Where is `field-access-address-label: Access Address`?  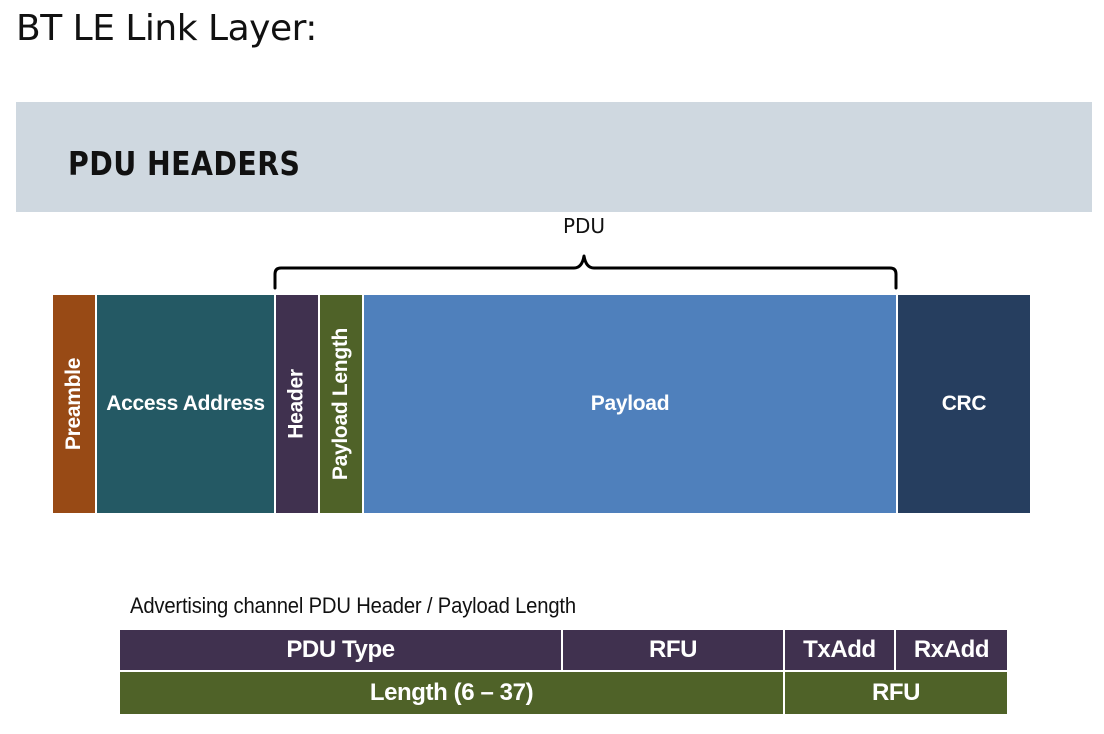 field-access-address-label: Access Address is located at coordinates (185, 403).